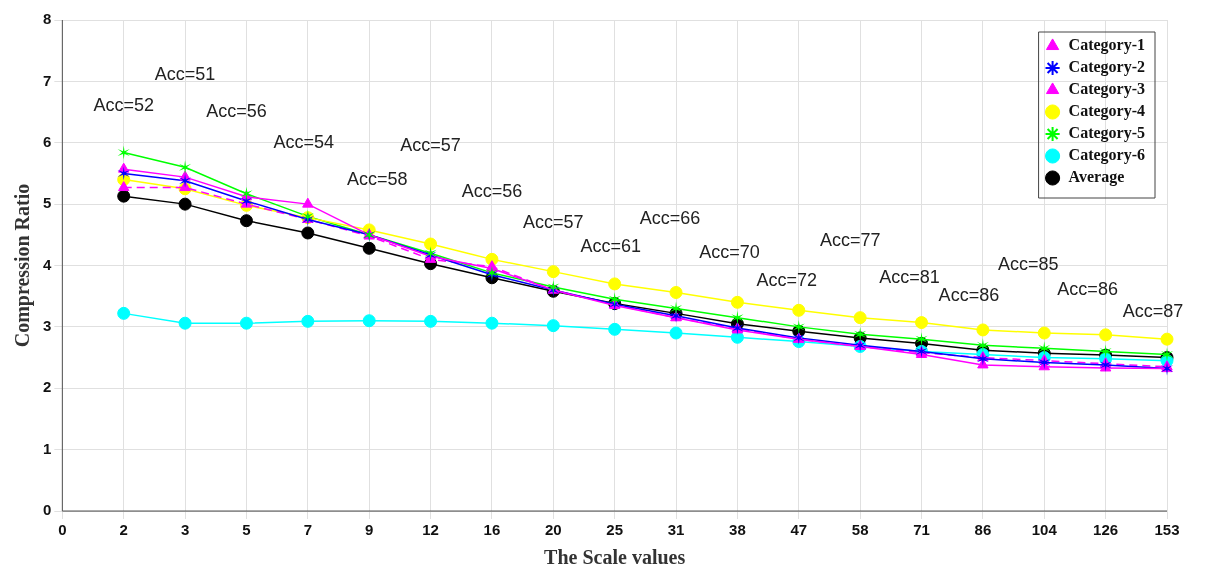 The image size is (1215, 583). I want to click on x-tick-label: 2, so click(123, 530).